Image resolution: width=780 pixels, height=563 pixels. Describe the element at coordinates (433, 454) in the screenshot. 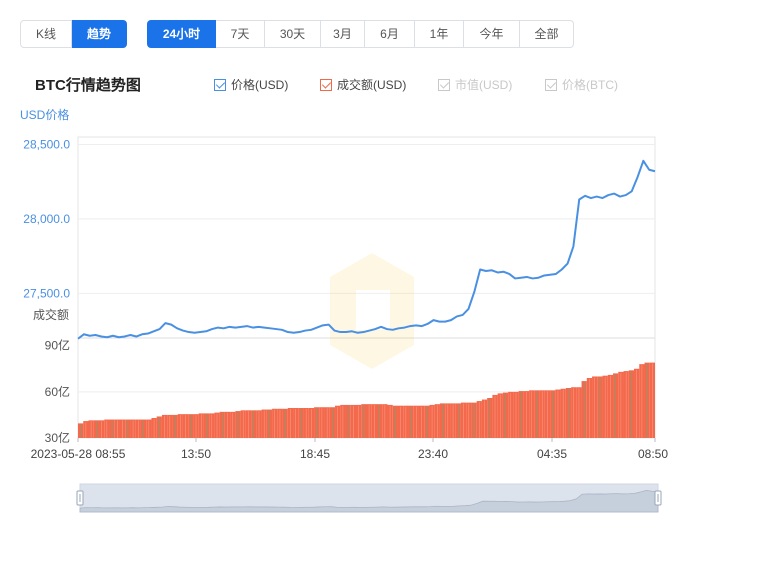

I see `x-tick-label: 23:40` at that location.